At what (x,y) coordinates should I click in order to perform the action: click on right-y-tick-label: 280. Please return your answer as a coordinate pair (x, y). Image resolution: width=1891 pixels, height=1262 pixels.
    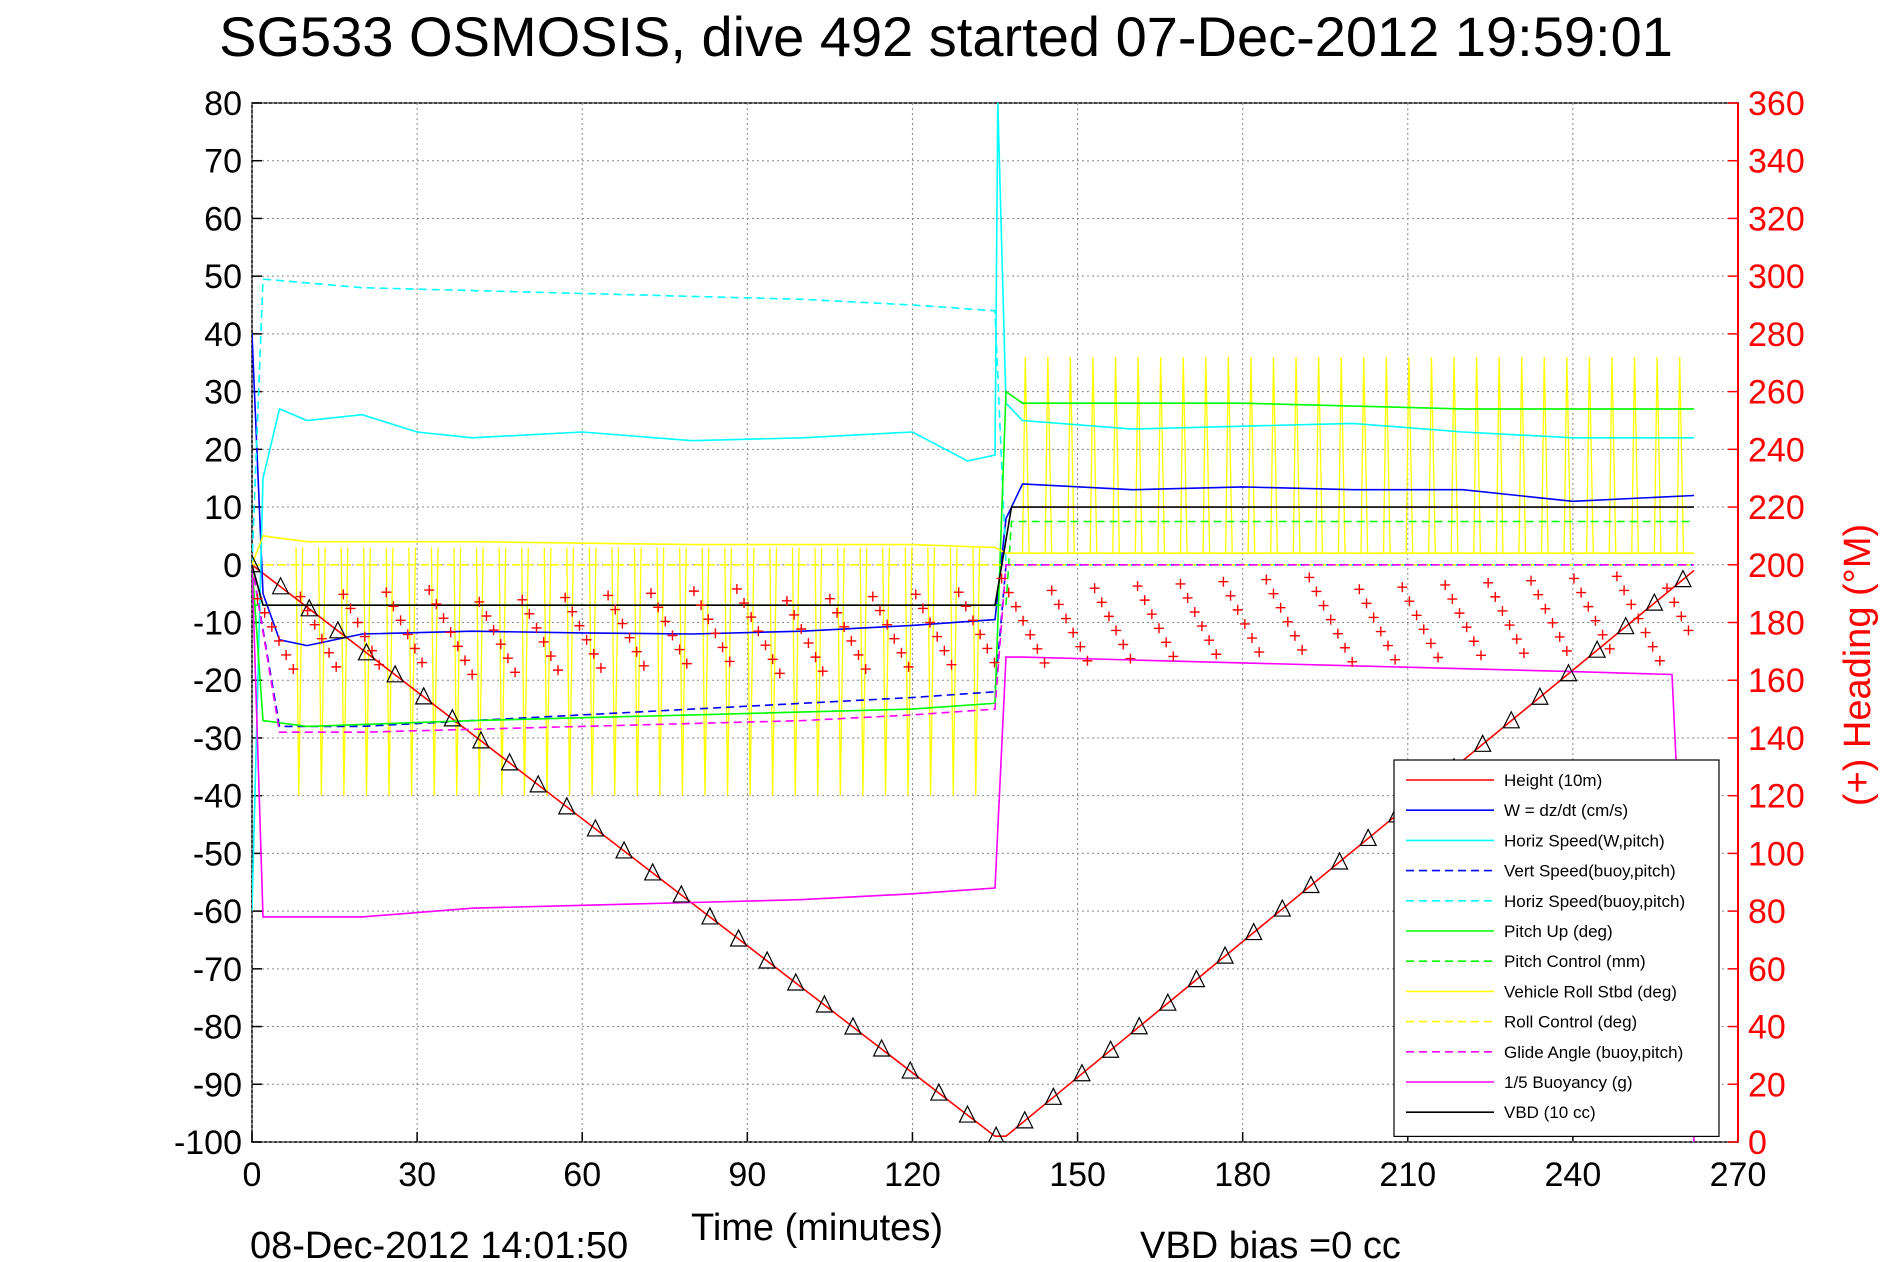
    Looking at the image, I should click on (1776, 335).